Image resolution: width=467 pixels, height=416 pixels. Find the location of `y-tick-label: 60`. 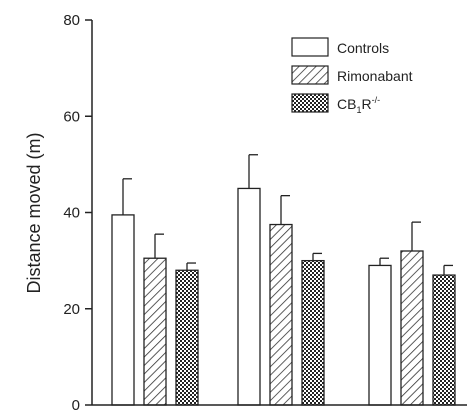

y-tick-label: 60 is located at coordinates (71, 116).